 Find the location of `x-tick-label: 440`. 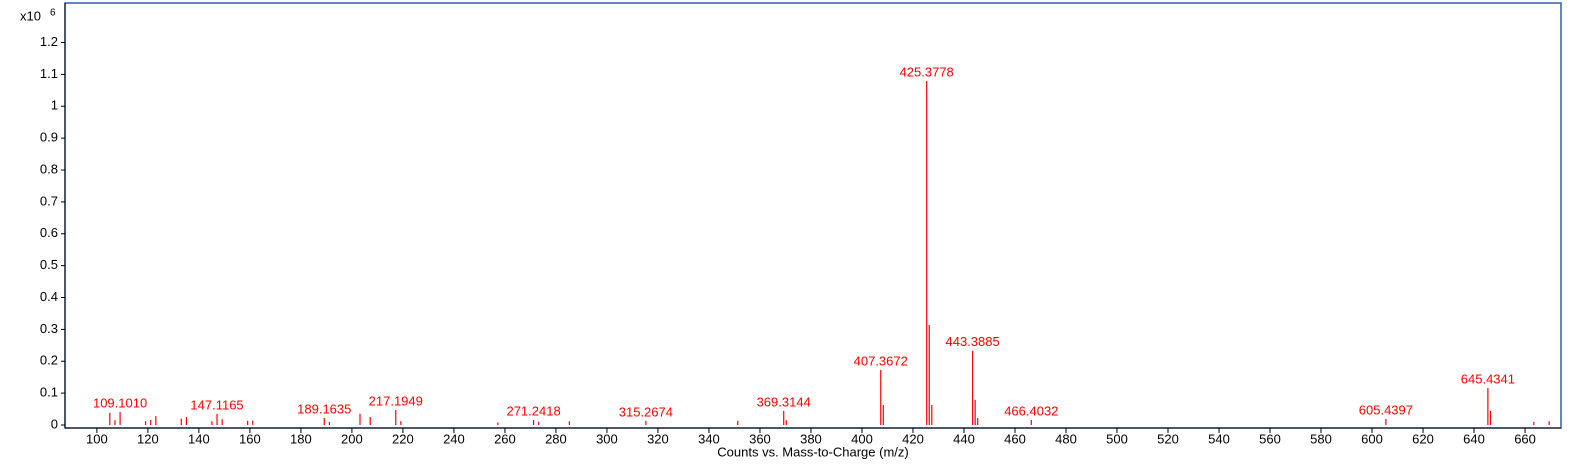

x-tick-label: 440 is located at coordinates (964, 438).